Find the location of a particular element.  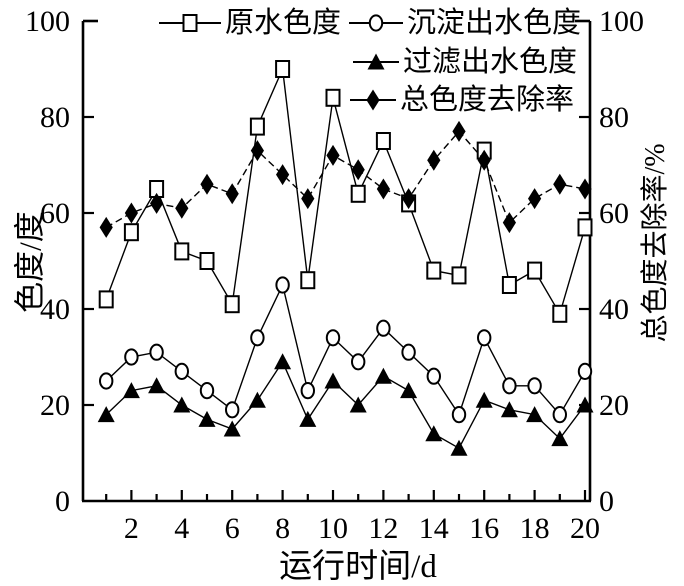

y-tick-label-left: 100 is located at coordinates (47, 21).